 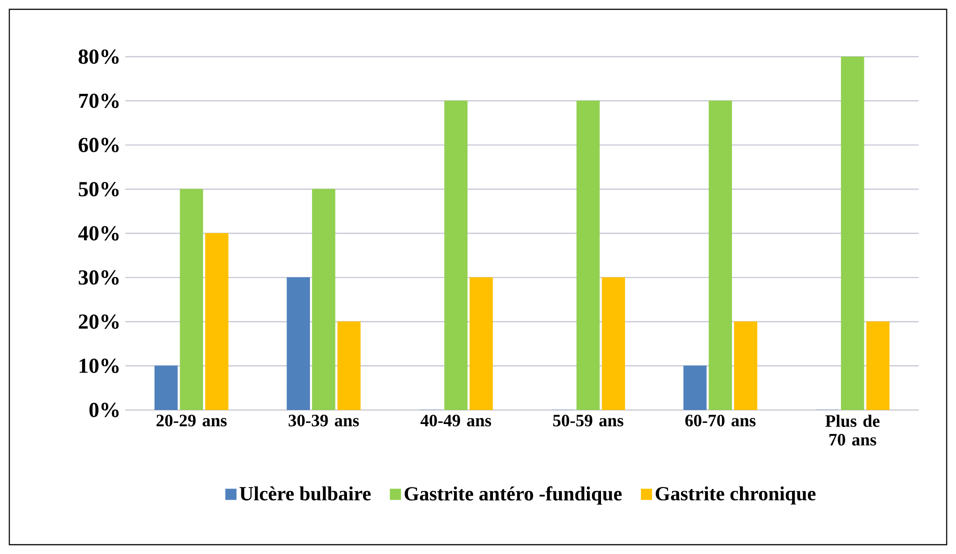 I want to click on x-tick-label: 50-59 ans, so click(x=588, y=420).